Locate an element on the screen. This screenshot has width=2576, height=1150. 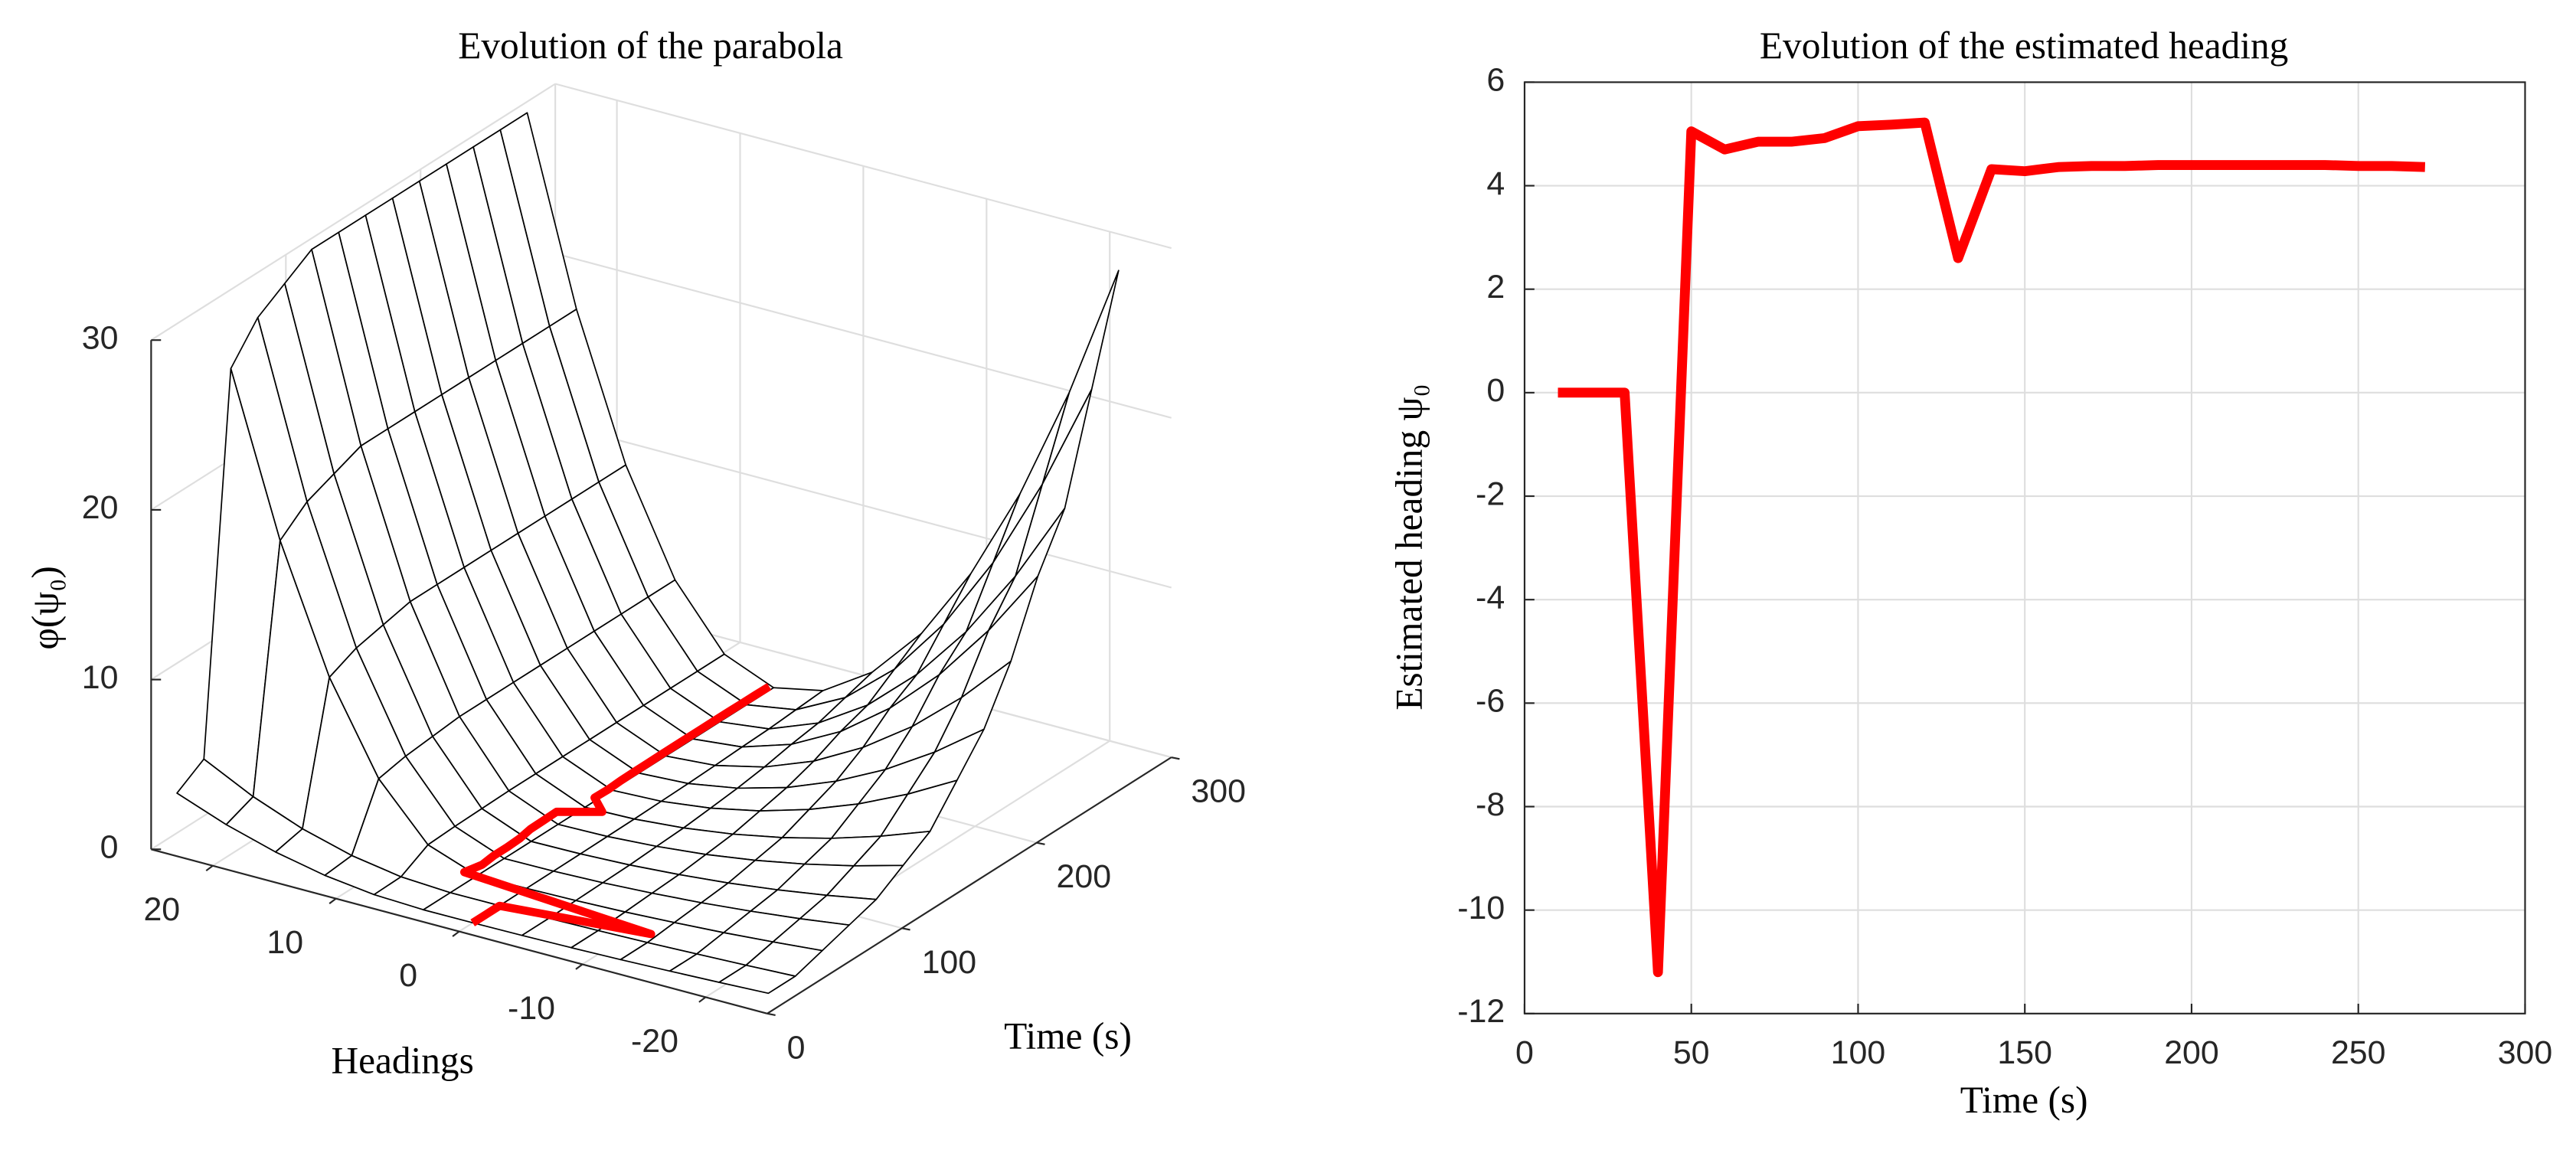
x-tick-label: 50 is located at coordinates (1691, 1052).